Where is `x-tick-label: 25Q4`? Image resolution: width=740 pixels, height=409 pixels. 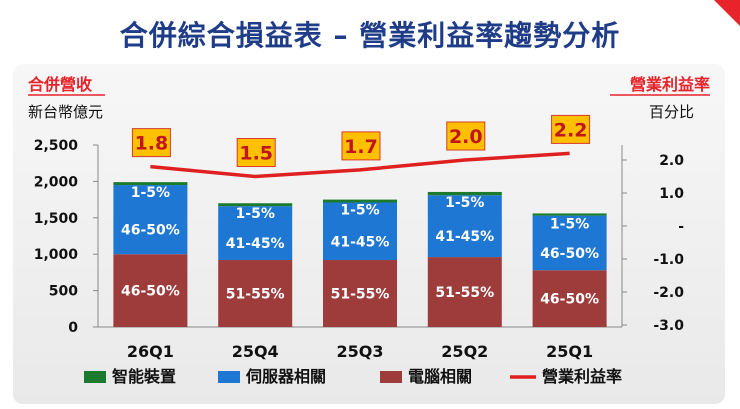 x-tick-label: 25Q4 is located at coordinates (255, 351).